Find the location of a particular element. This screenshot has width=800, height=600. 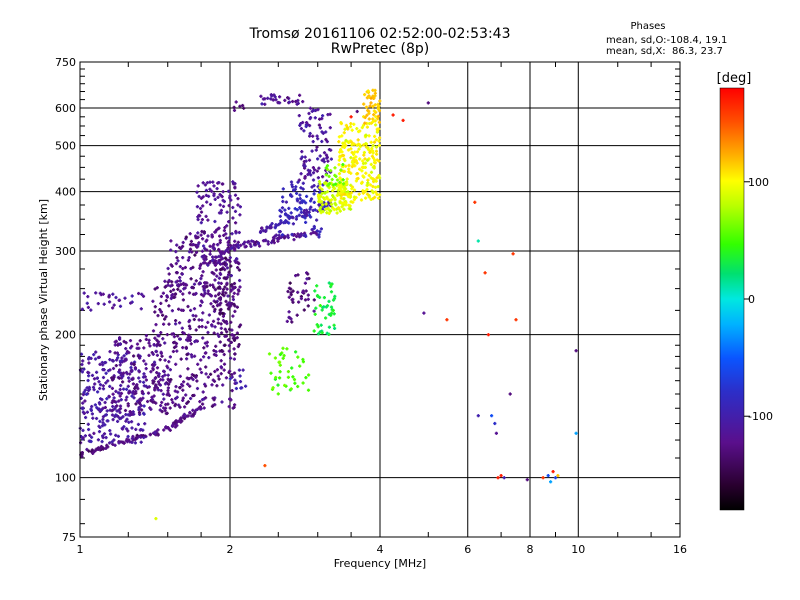

y-tick-label: 600 is located at coordinates (65, 108).